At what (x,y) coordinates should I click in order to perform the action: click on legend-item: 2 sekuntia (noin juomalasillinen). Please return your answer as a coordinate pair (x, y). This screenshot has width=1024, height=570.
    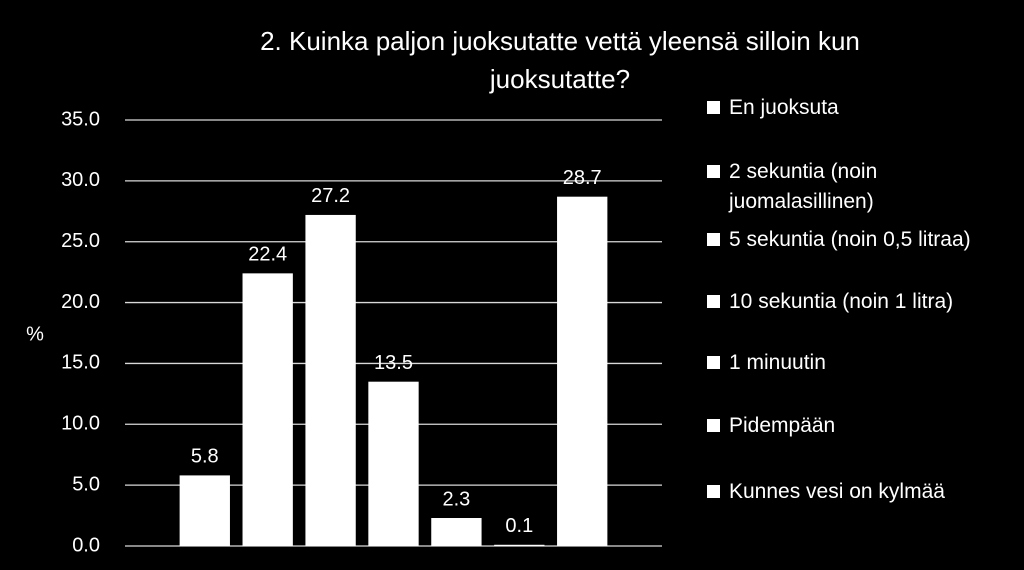
    Looking at the image, I should click on (859, 187).